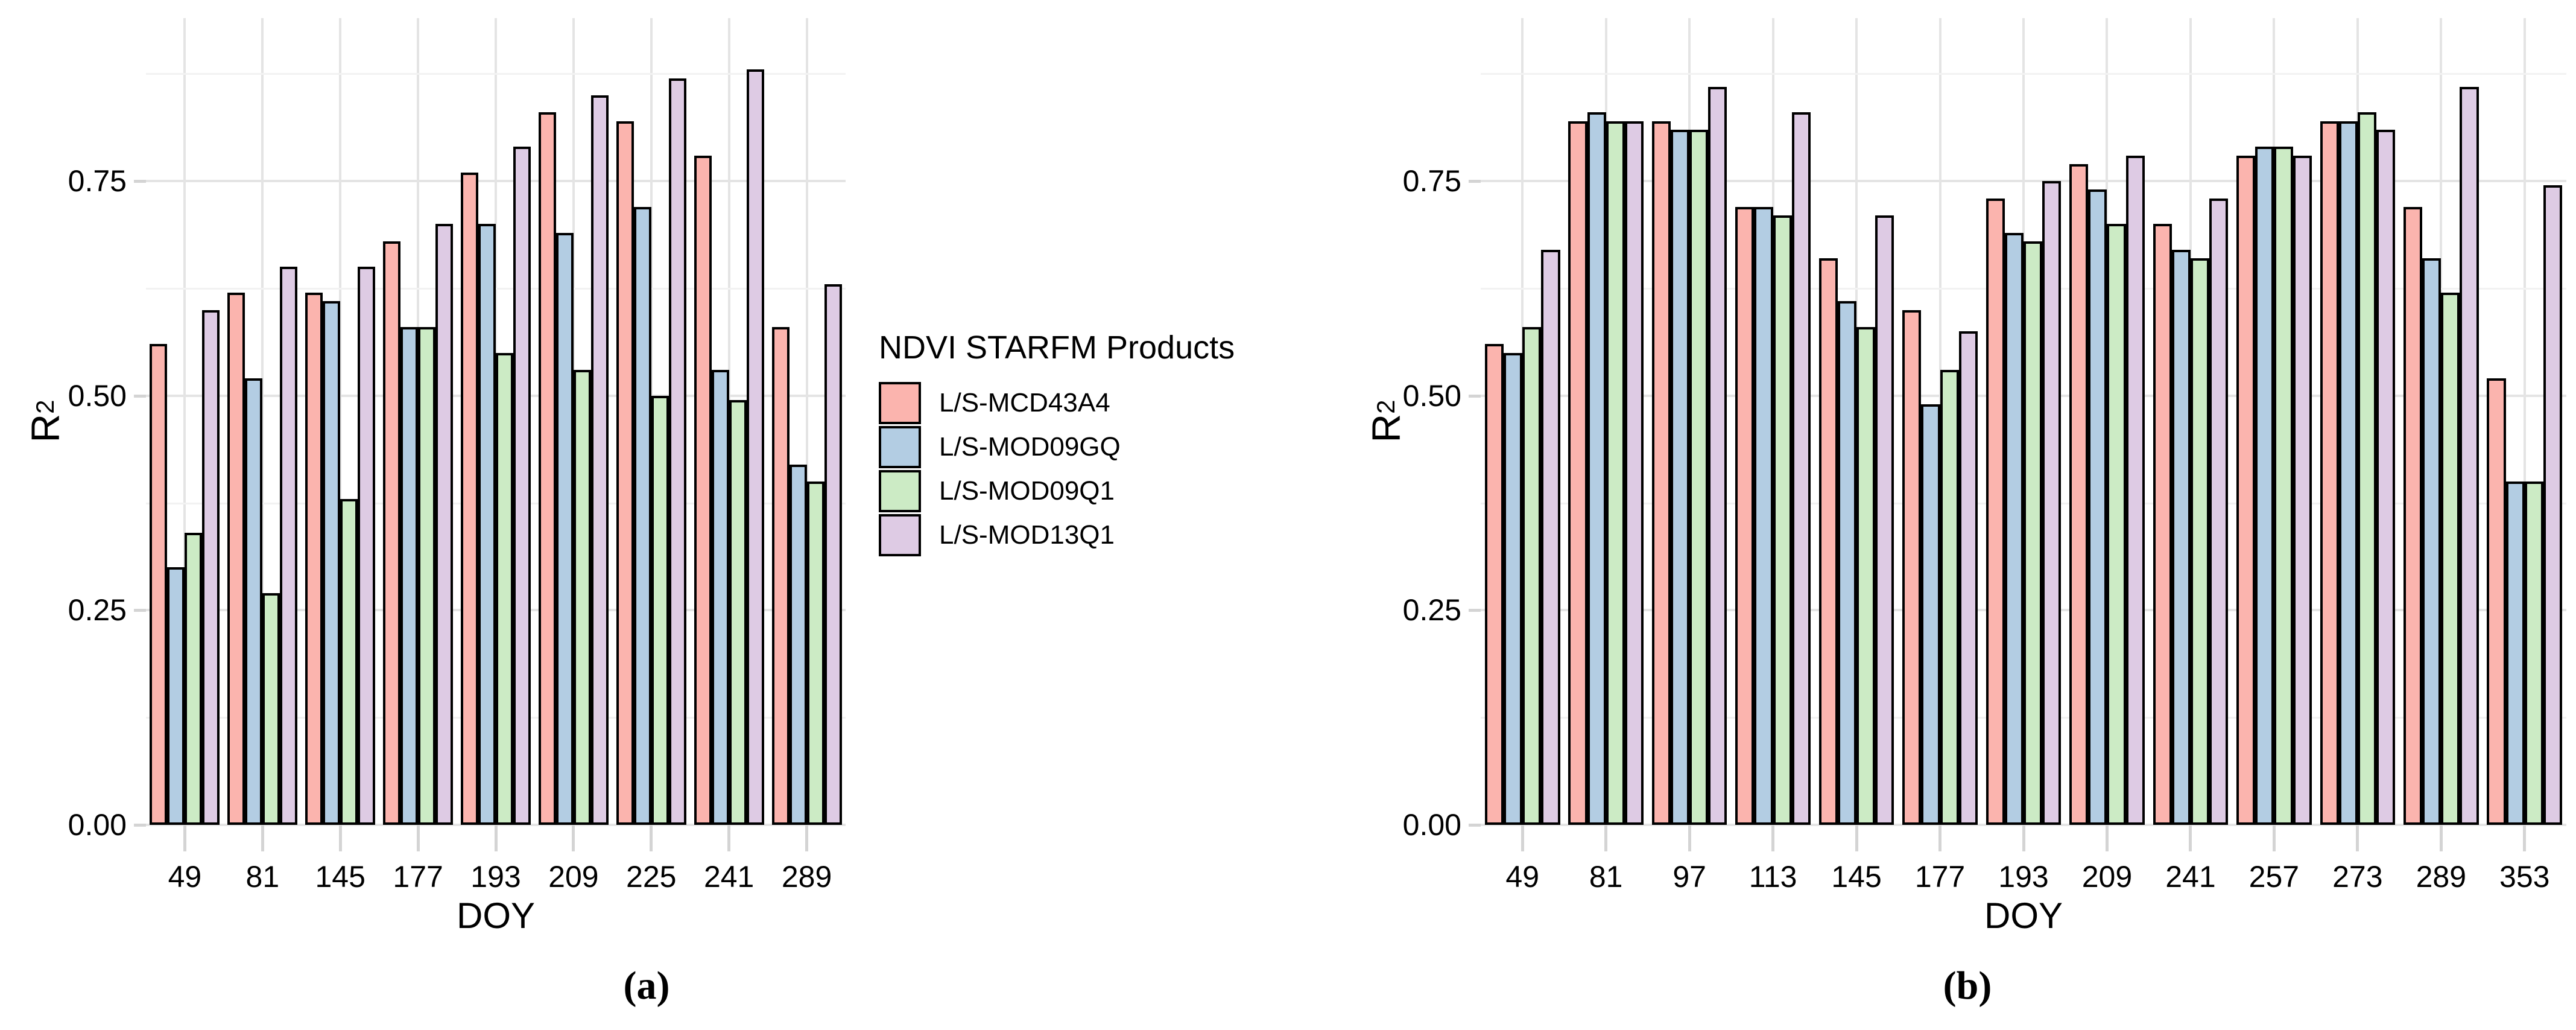 This screenshot has height=1030, width=2576. I want to click on x-axis-tick-label: 273, so click(2357, 877).